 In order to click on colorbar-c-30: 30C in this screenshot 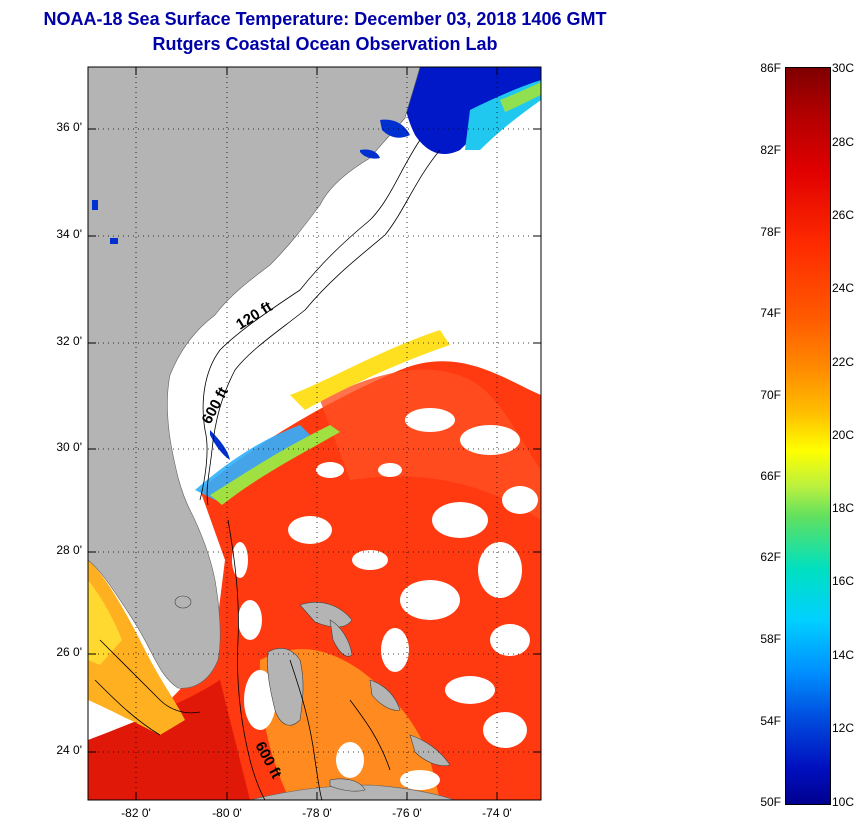, I will do `click(843, 68)`.